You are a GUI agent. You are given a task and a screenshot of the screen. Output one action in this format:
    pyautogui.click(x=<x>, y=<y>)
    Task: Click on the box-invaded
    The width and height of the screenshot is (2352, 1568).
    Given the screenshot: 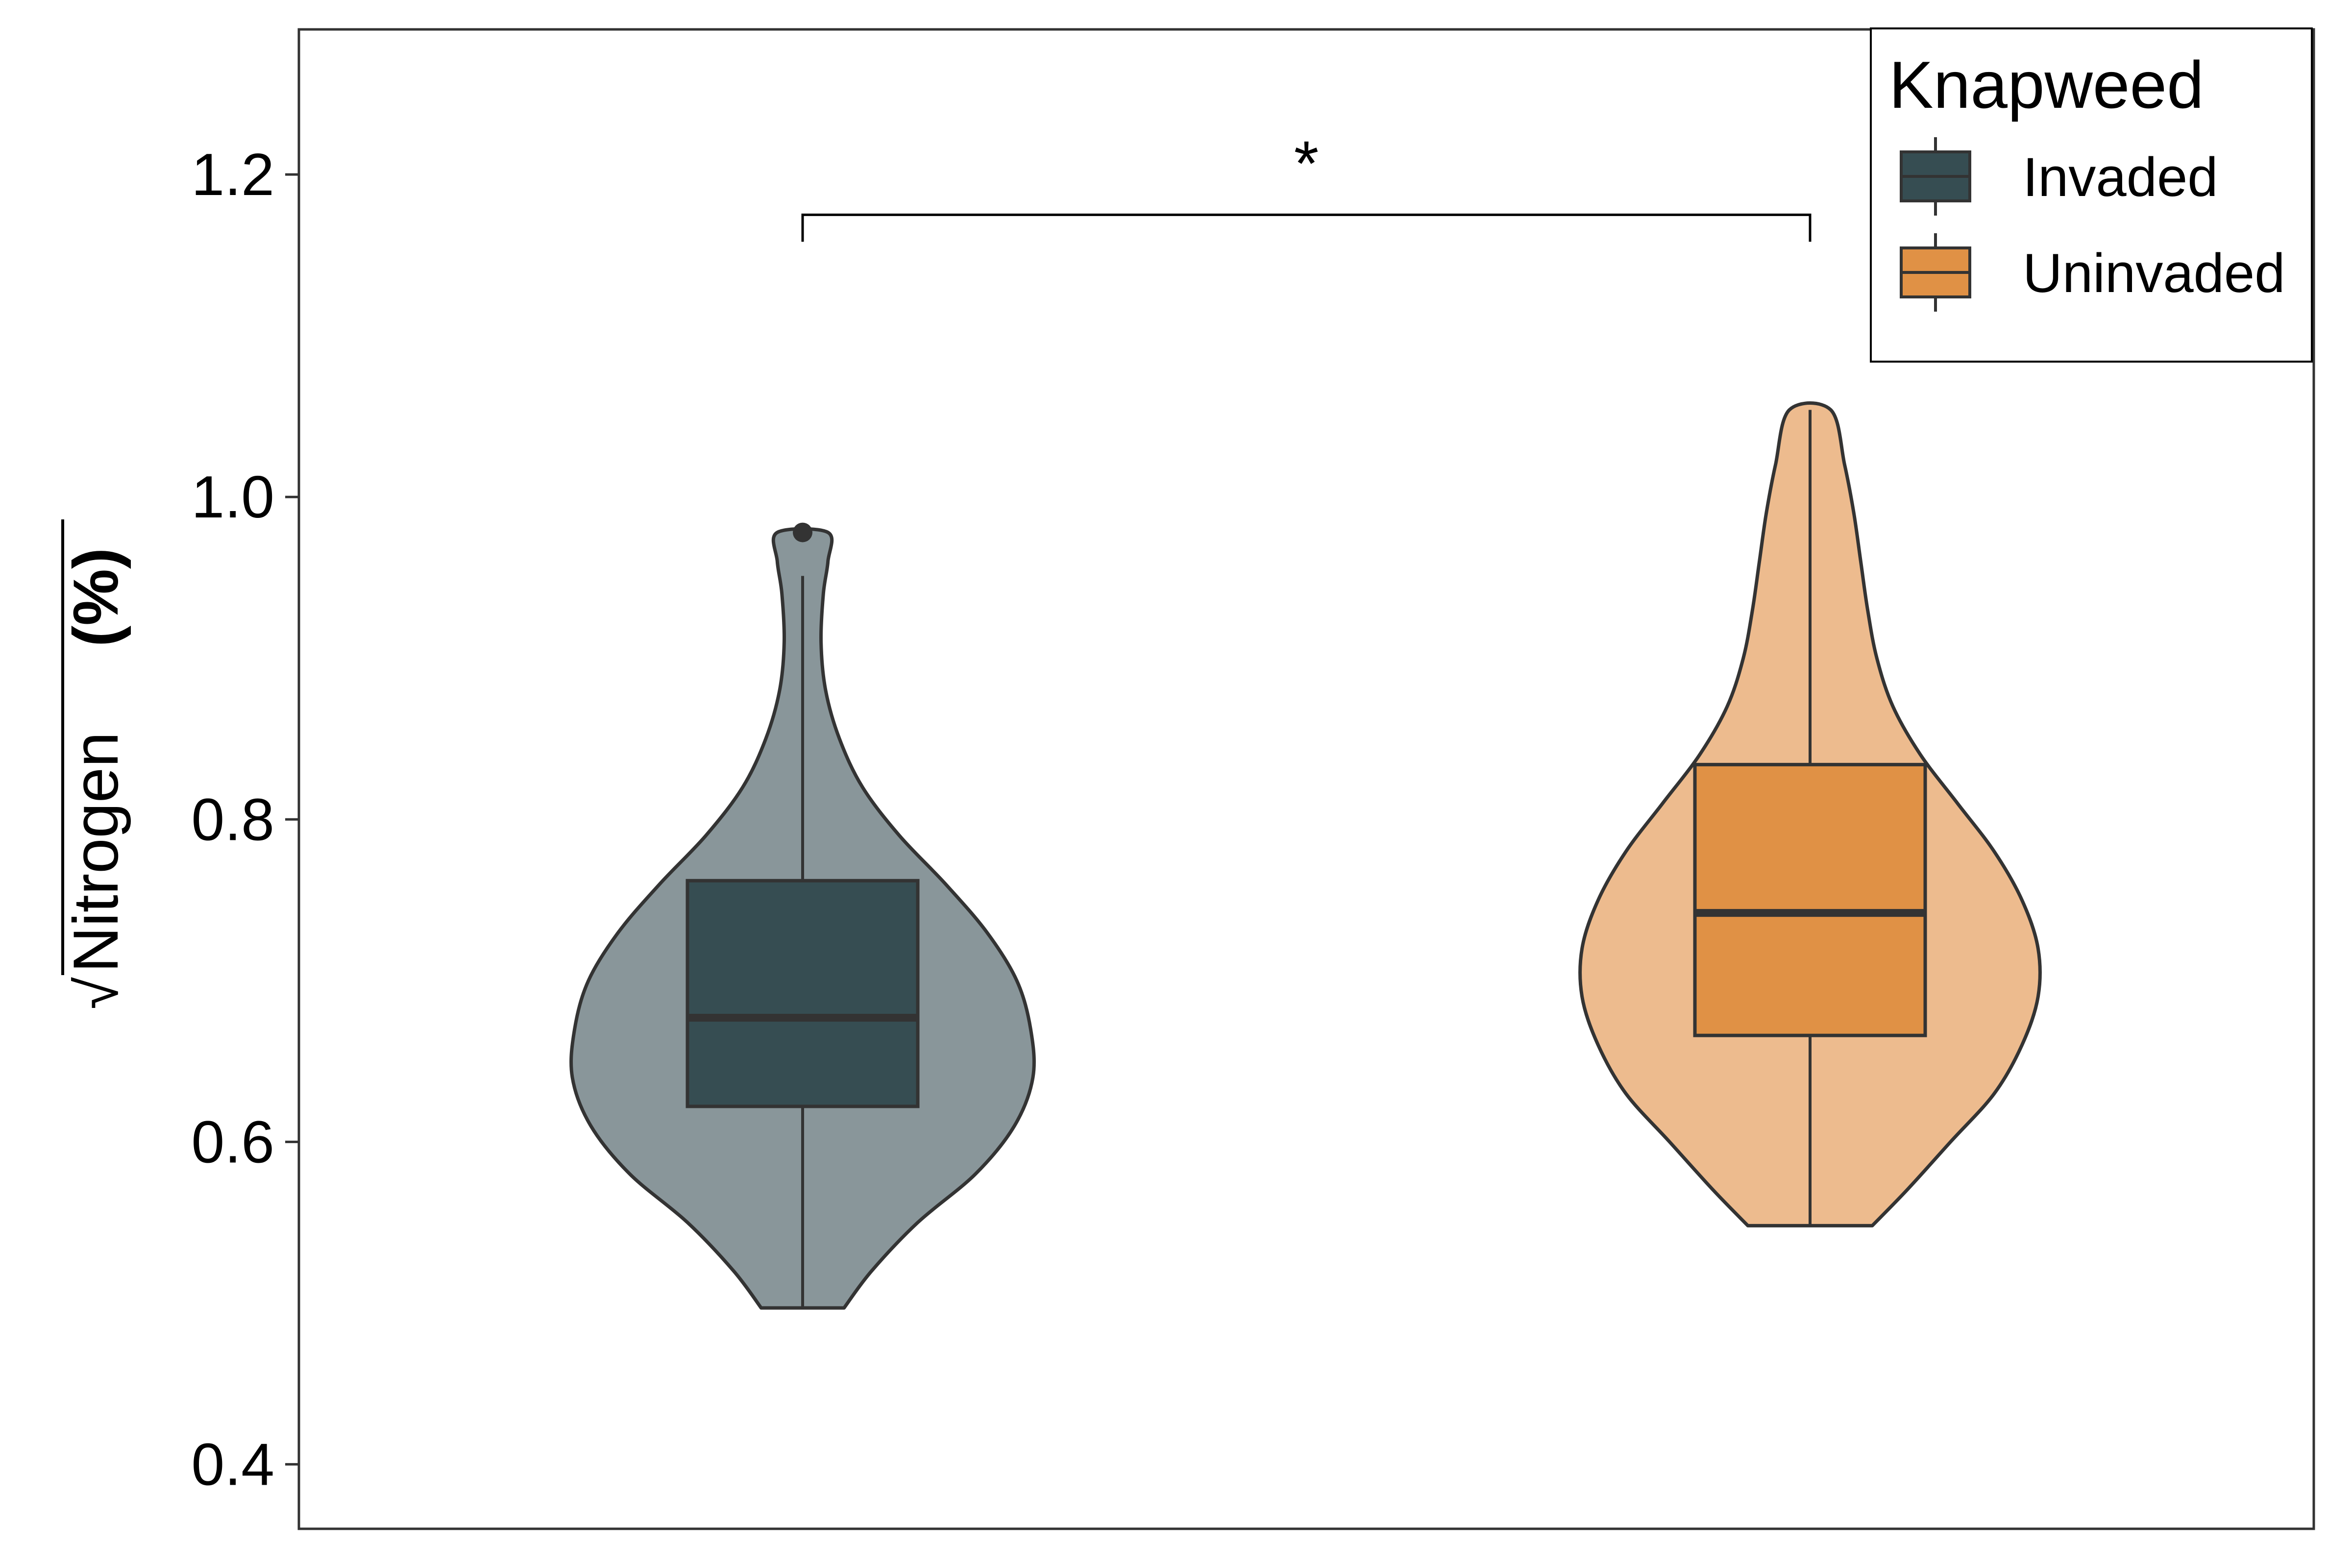 What is the action you would take?
    pyautogui.click(x=803, y=993)
    